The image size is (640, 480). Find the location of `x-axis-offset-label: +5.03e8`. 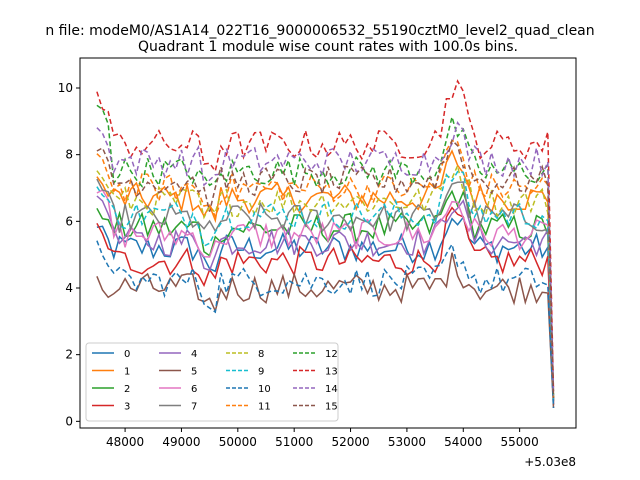

x-axis-offset-label: +5.03e8 is located at coordinates (550, 462).